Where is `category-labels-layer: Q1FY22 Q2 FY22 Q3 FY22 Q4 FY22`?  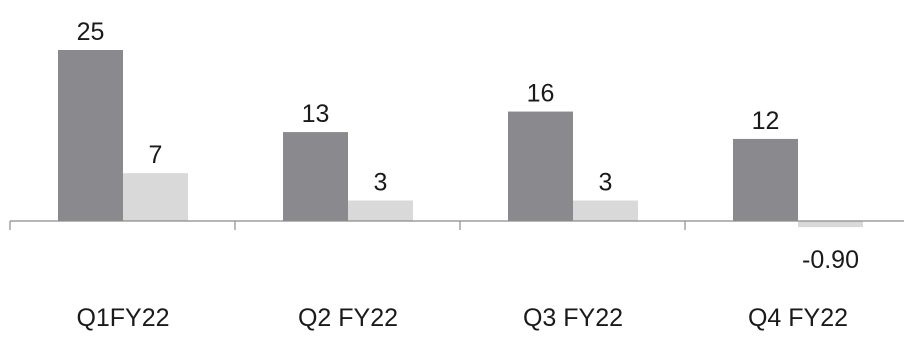 category-labels-layer: Q1FY22 Q2 FY22 Q3 FY22 Q4 FY22 is located at coordinates (462, 318).